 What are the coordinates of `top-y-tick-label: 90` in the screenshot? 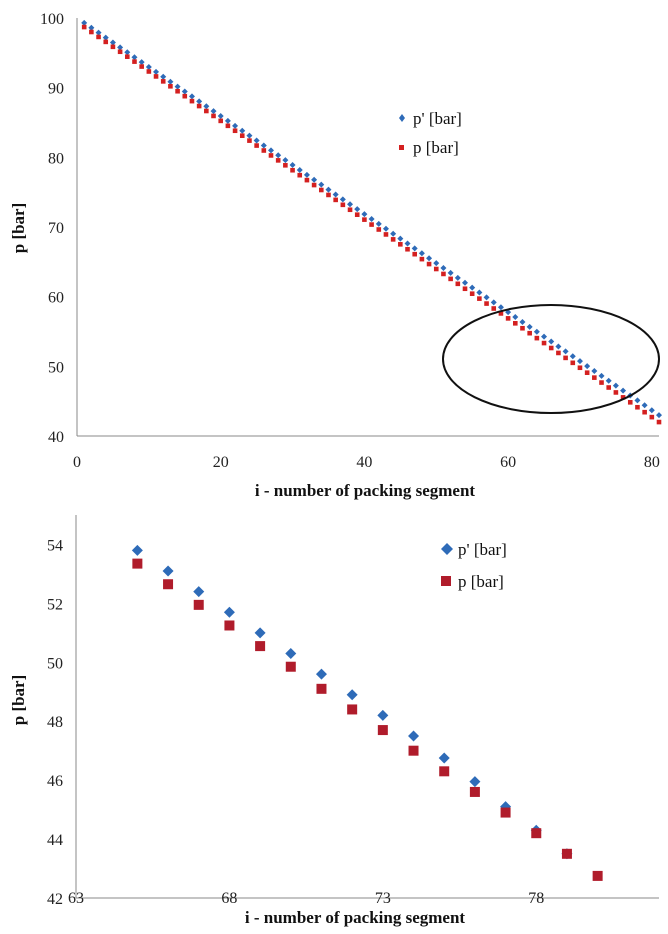 It's located at (56, 89).